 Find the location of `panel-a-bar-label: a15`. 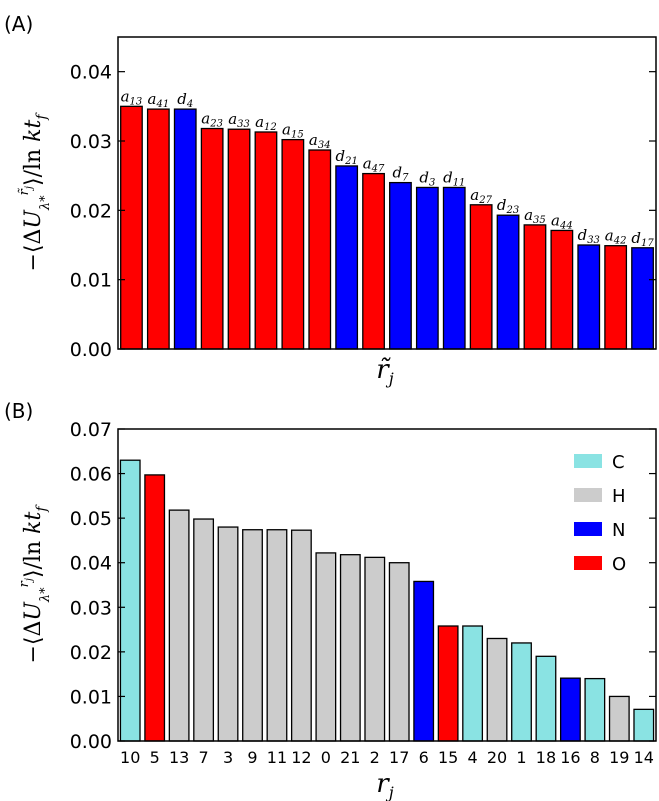

panel-a-bar-label: a15 is located at coordinates (293, 131).